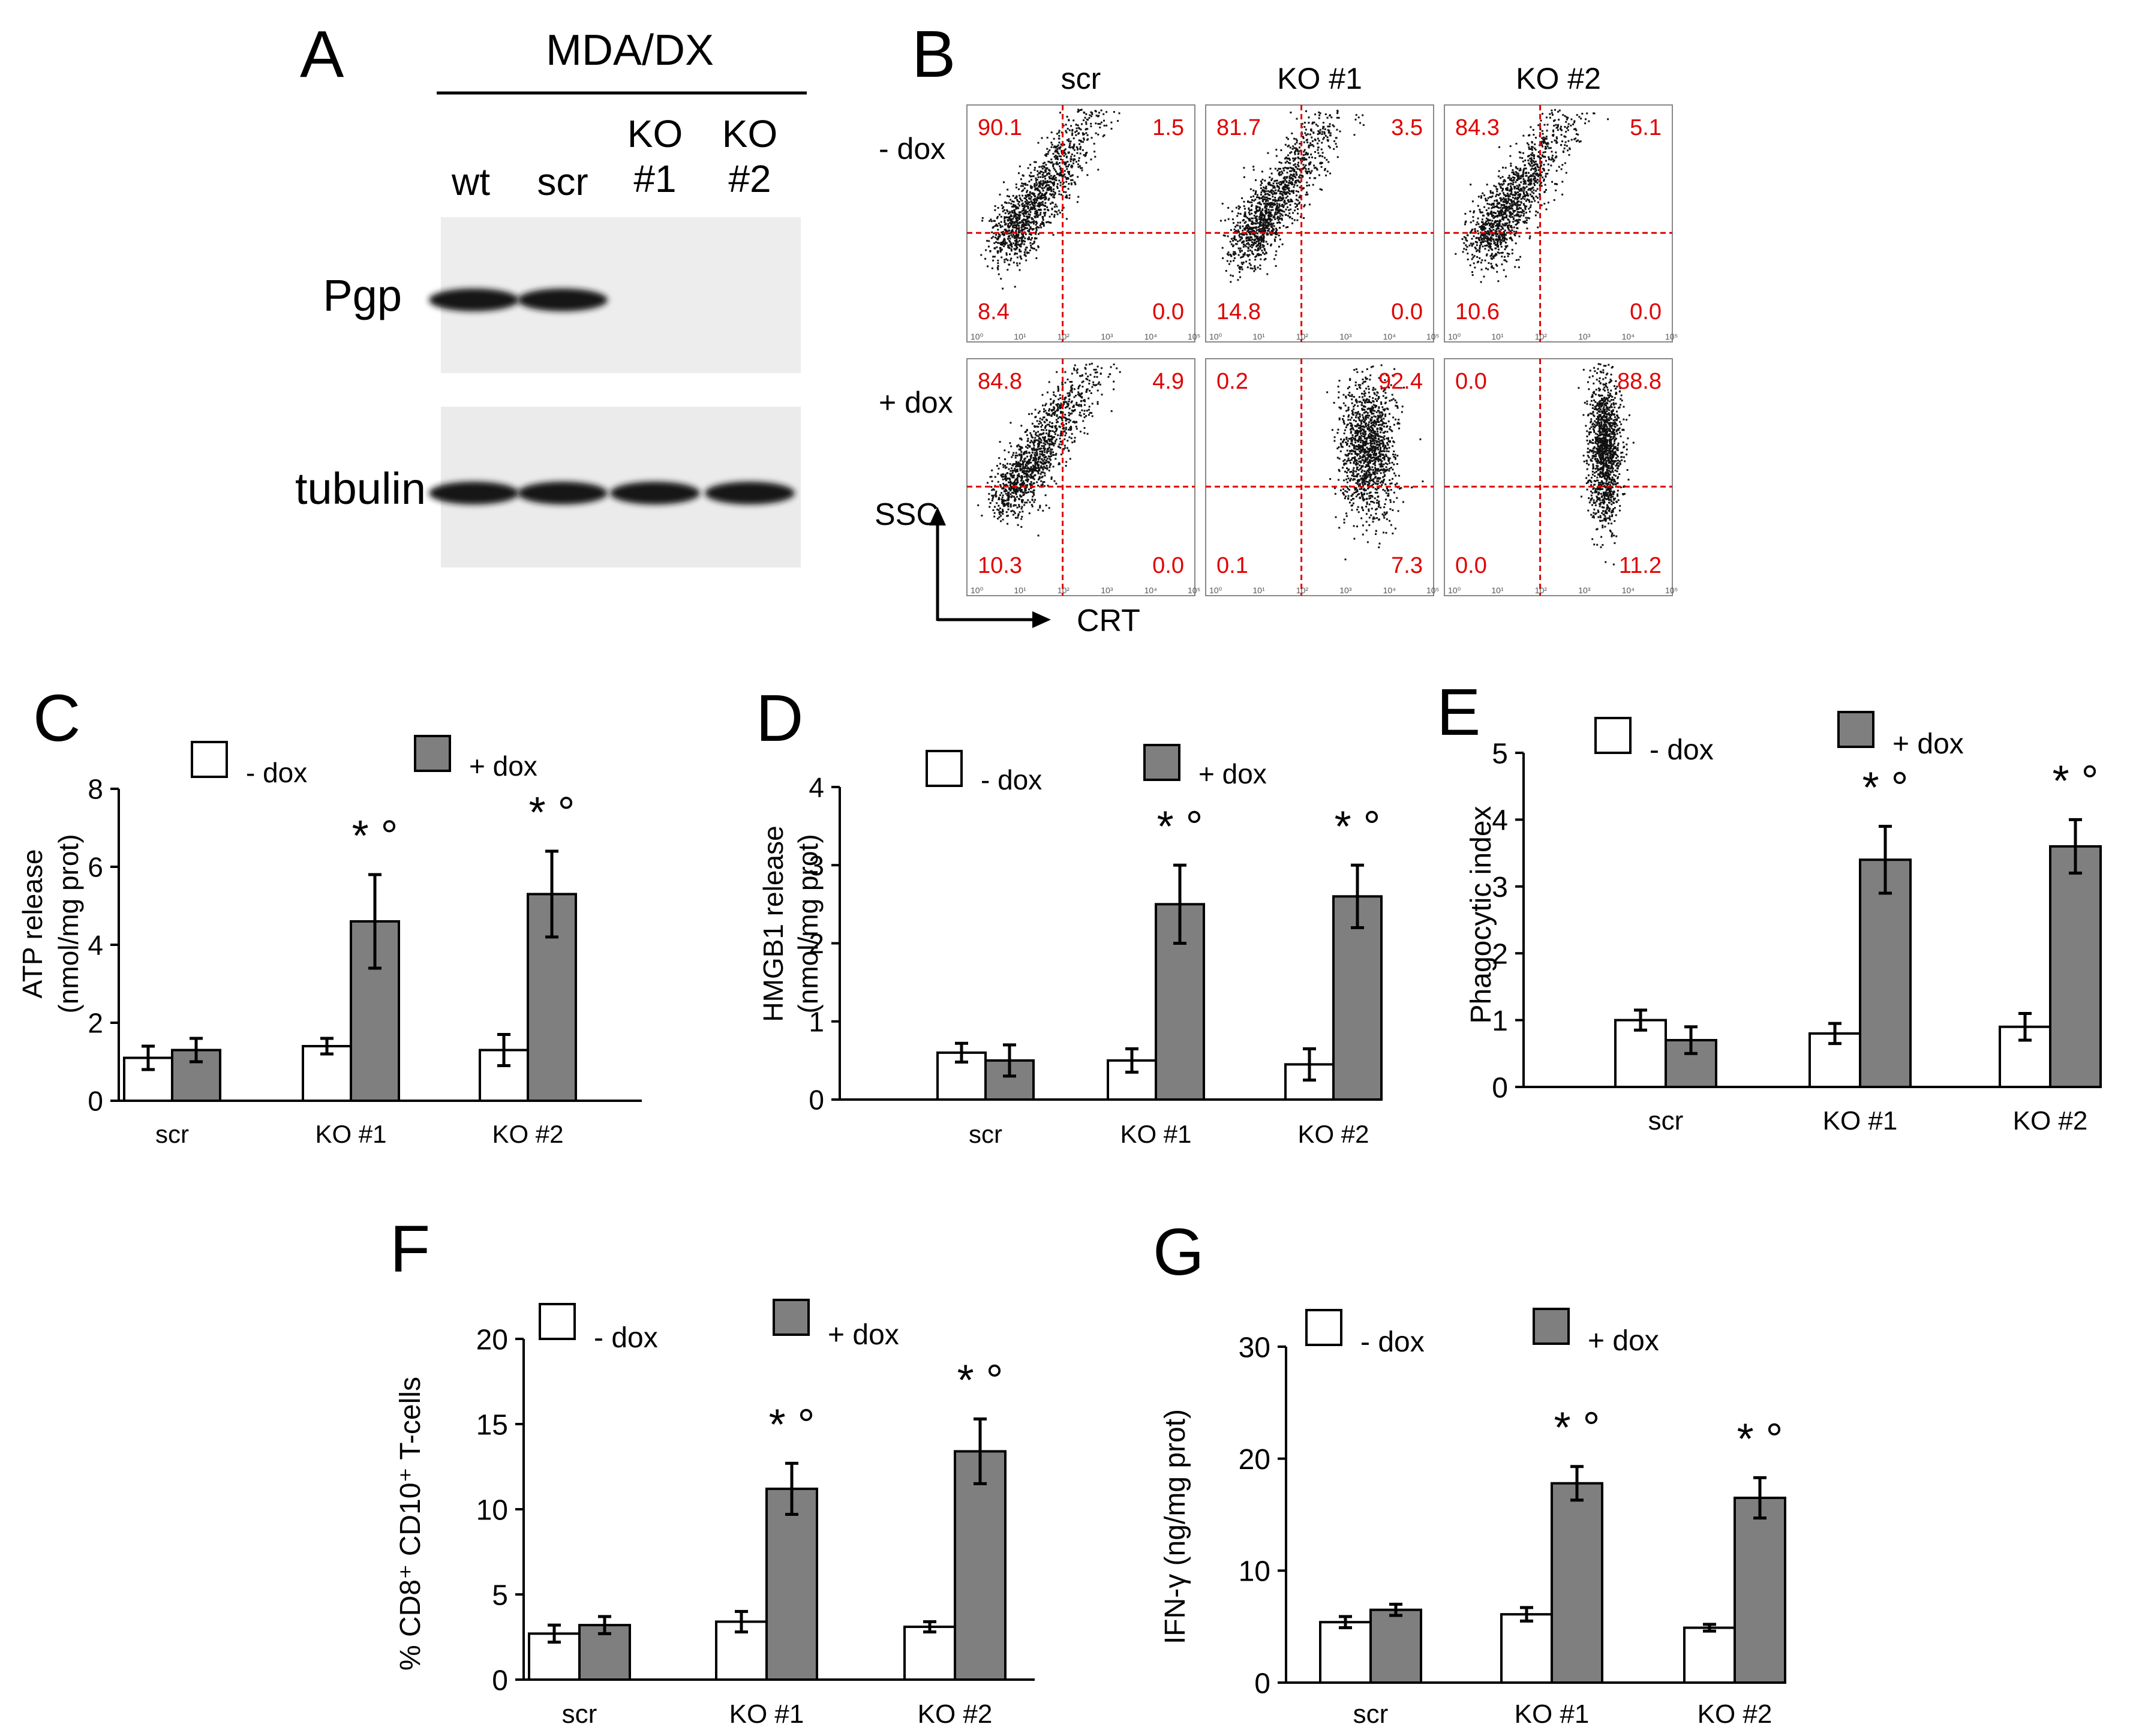 This screenshot has height=1736, width=2145. Describe the element at coordinates (1238, 312) in the screenshot. I see `quadrant-lower-left: 14.8` at that location.